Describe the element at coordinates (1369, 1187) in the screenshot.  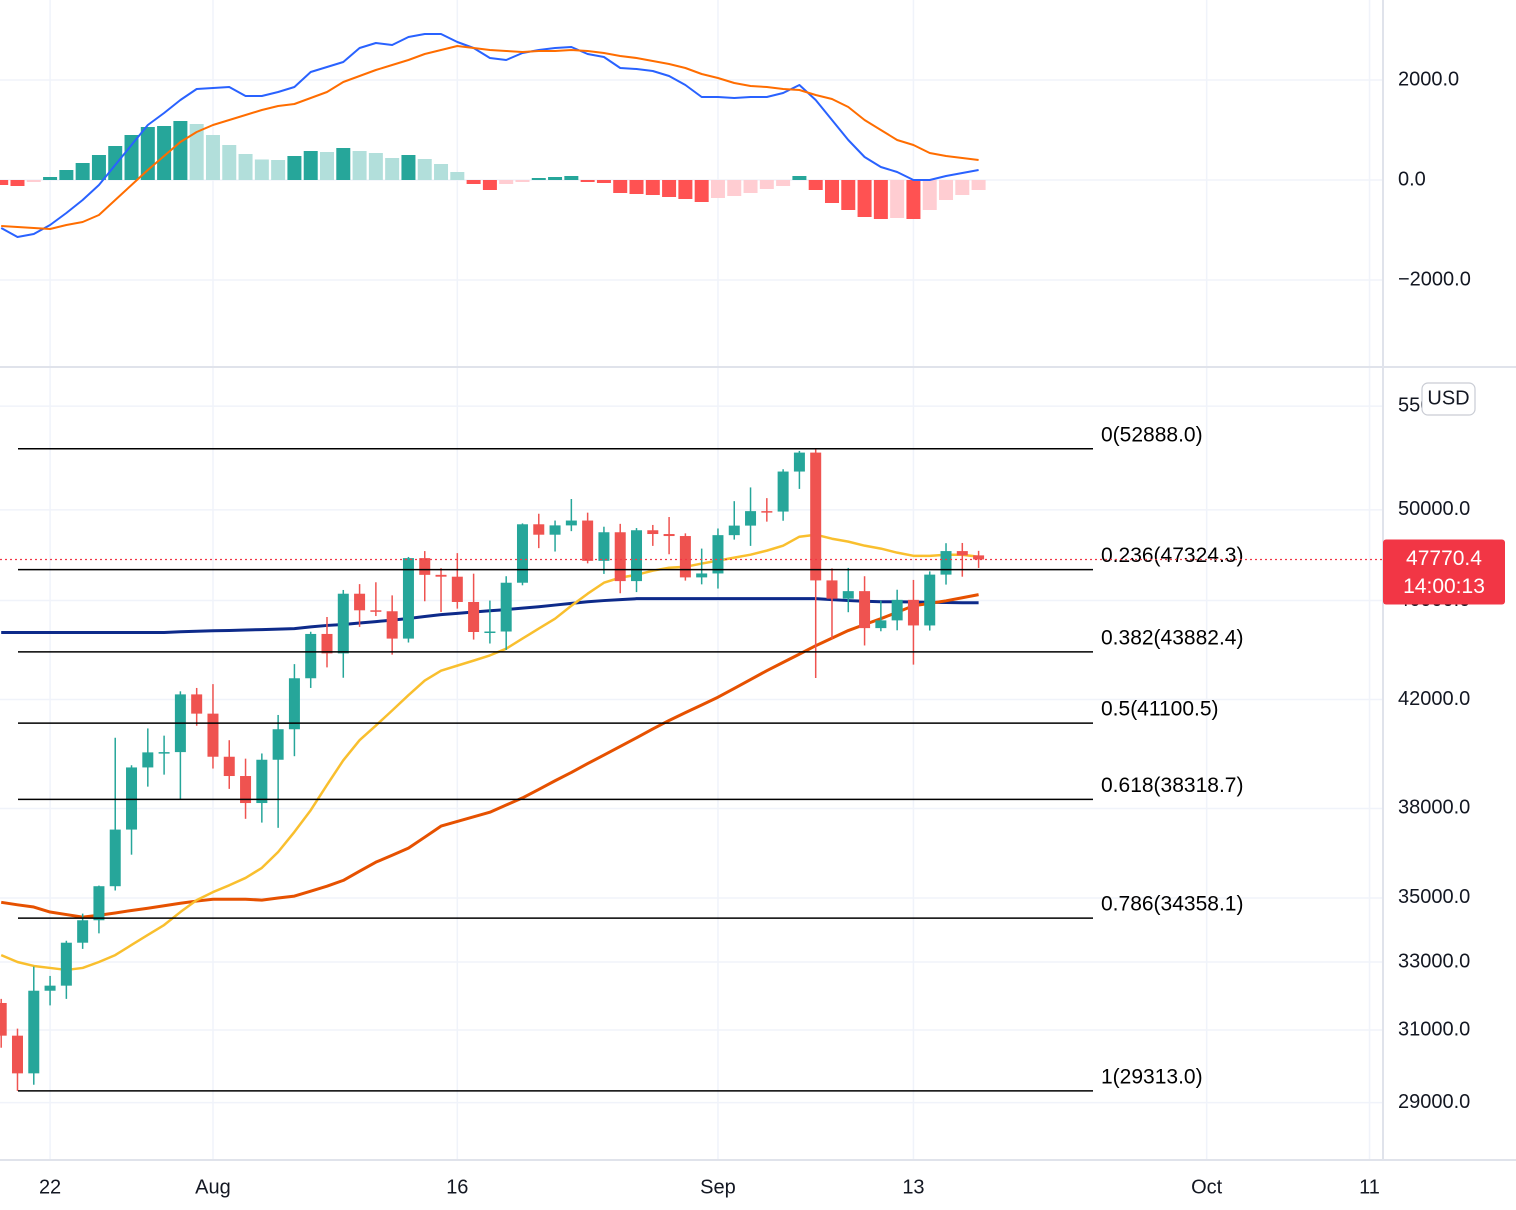
I see `x-tick-label: 11` at that location.